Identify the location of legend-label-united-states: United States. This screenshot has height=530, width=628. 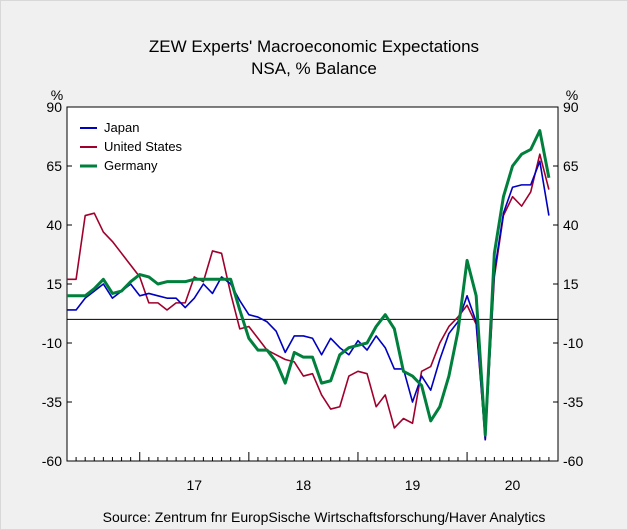
(143, 146).